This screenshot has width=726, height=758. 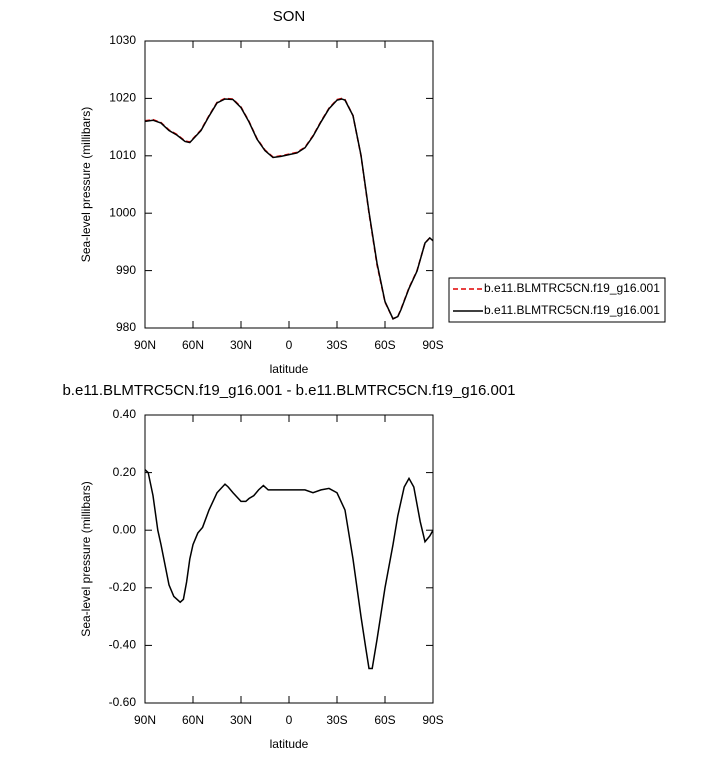 What do you see at coordinates (126, 327) in the screenshot?
I see `y-tick-label: 980` at bounding box center [126, 327].